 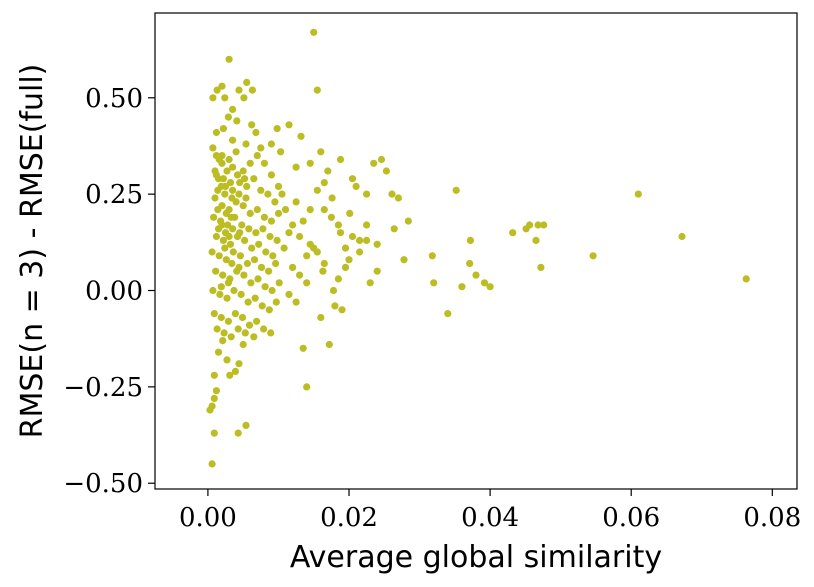 I want to click on y-axis-label: RMSE(n = 3) - RMSE(full), so click(x=32, y=251).